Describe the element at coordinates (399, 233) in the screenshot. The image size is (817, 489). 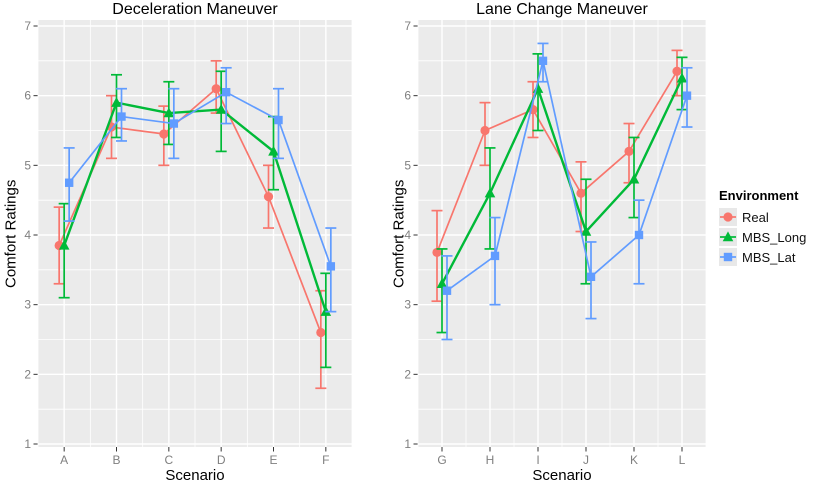
I see `y-axis-label-right: Comfort Ratings` at that location.